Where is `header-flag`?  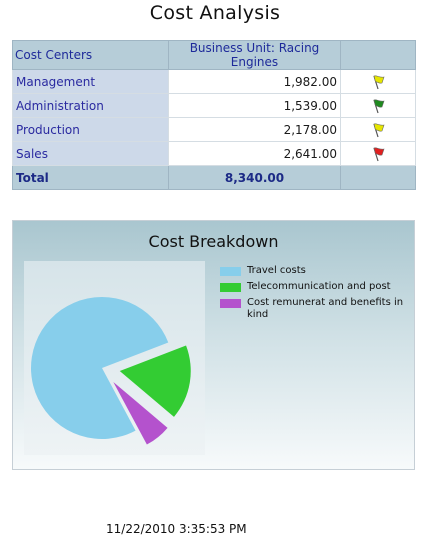
header-flag is located at coordinates (378, 55).